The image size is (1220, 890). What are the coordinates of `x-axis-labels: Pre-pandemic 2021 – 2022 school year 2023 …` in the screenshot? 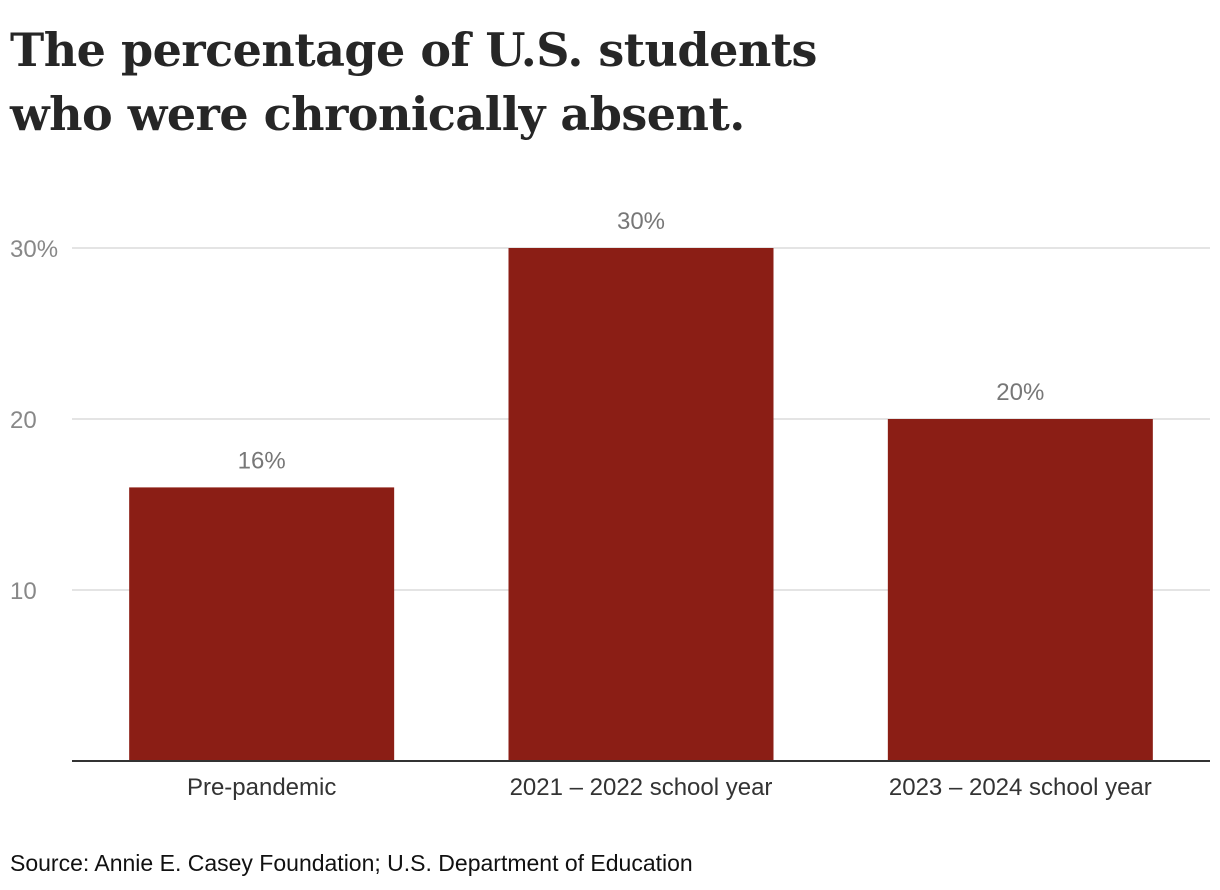 It's located at (669, 787).